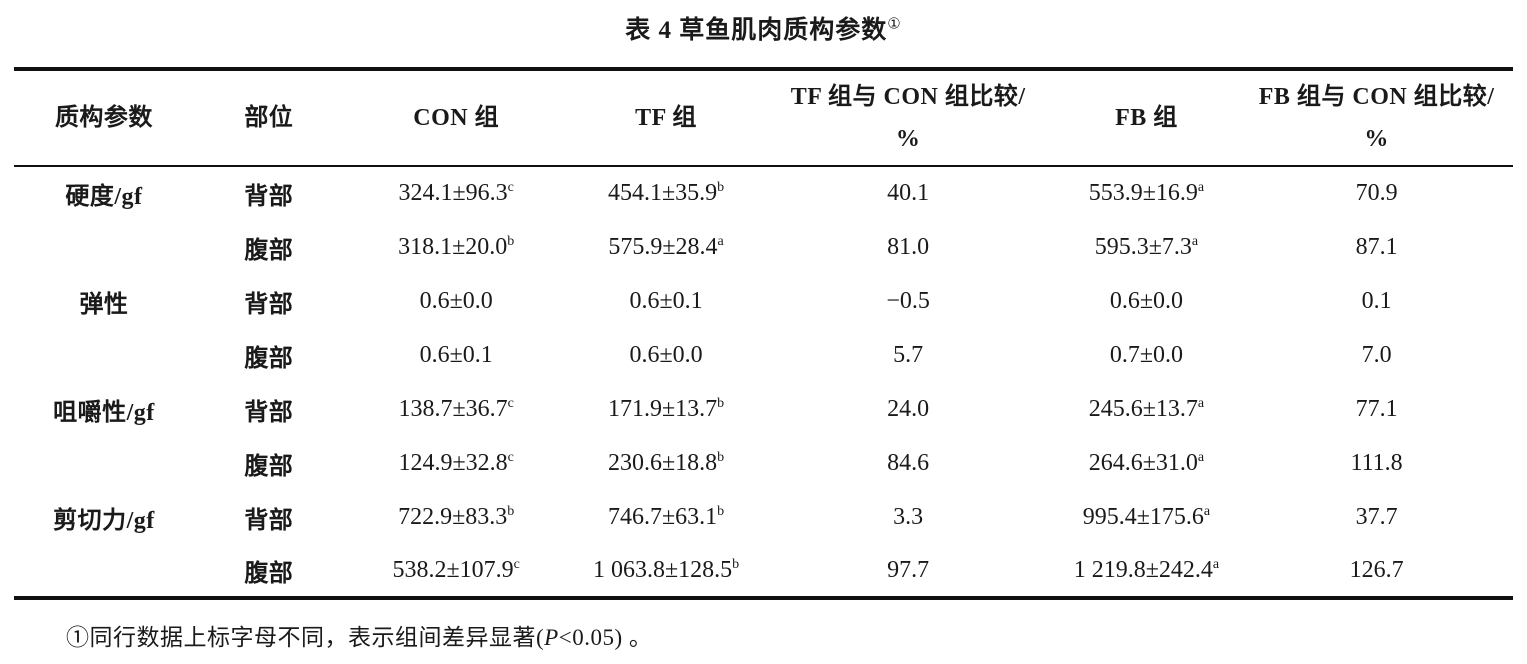  Describe the element at coordinates (756, 30) in the screenshot. I see `table-caption-text: 表 4 草鱼肌肉质构参数` at that location.